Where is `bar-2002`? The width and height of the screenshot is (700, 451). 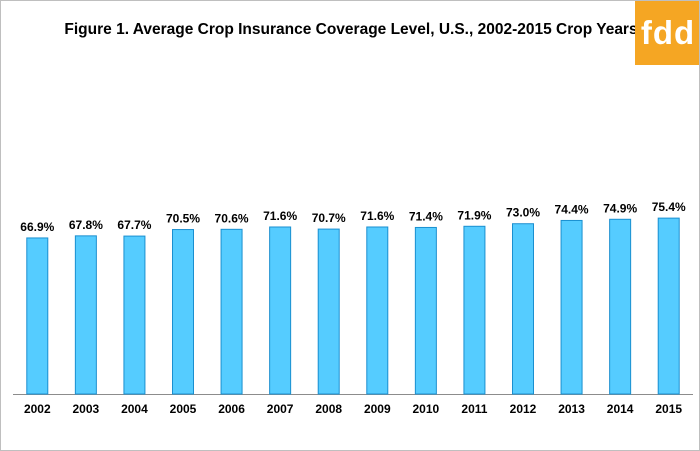 bar-2002 is located at coordinates (37, 316).